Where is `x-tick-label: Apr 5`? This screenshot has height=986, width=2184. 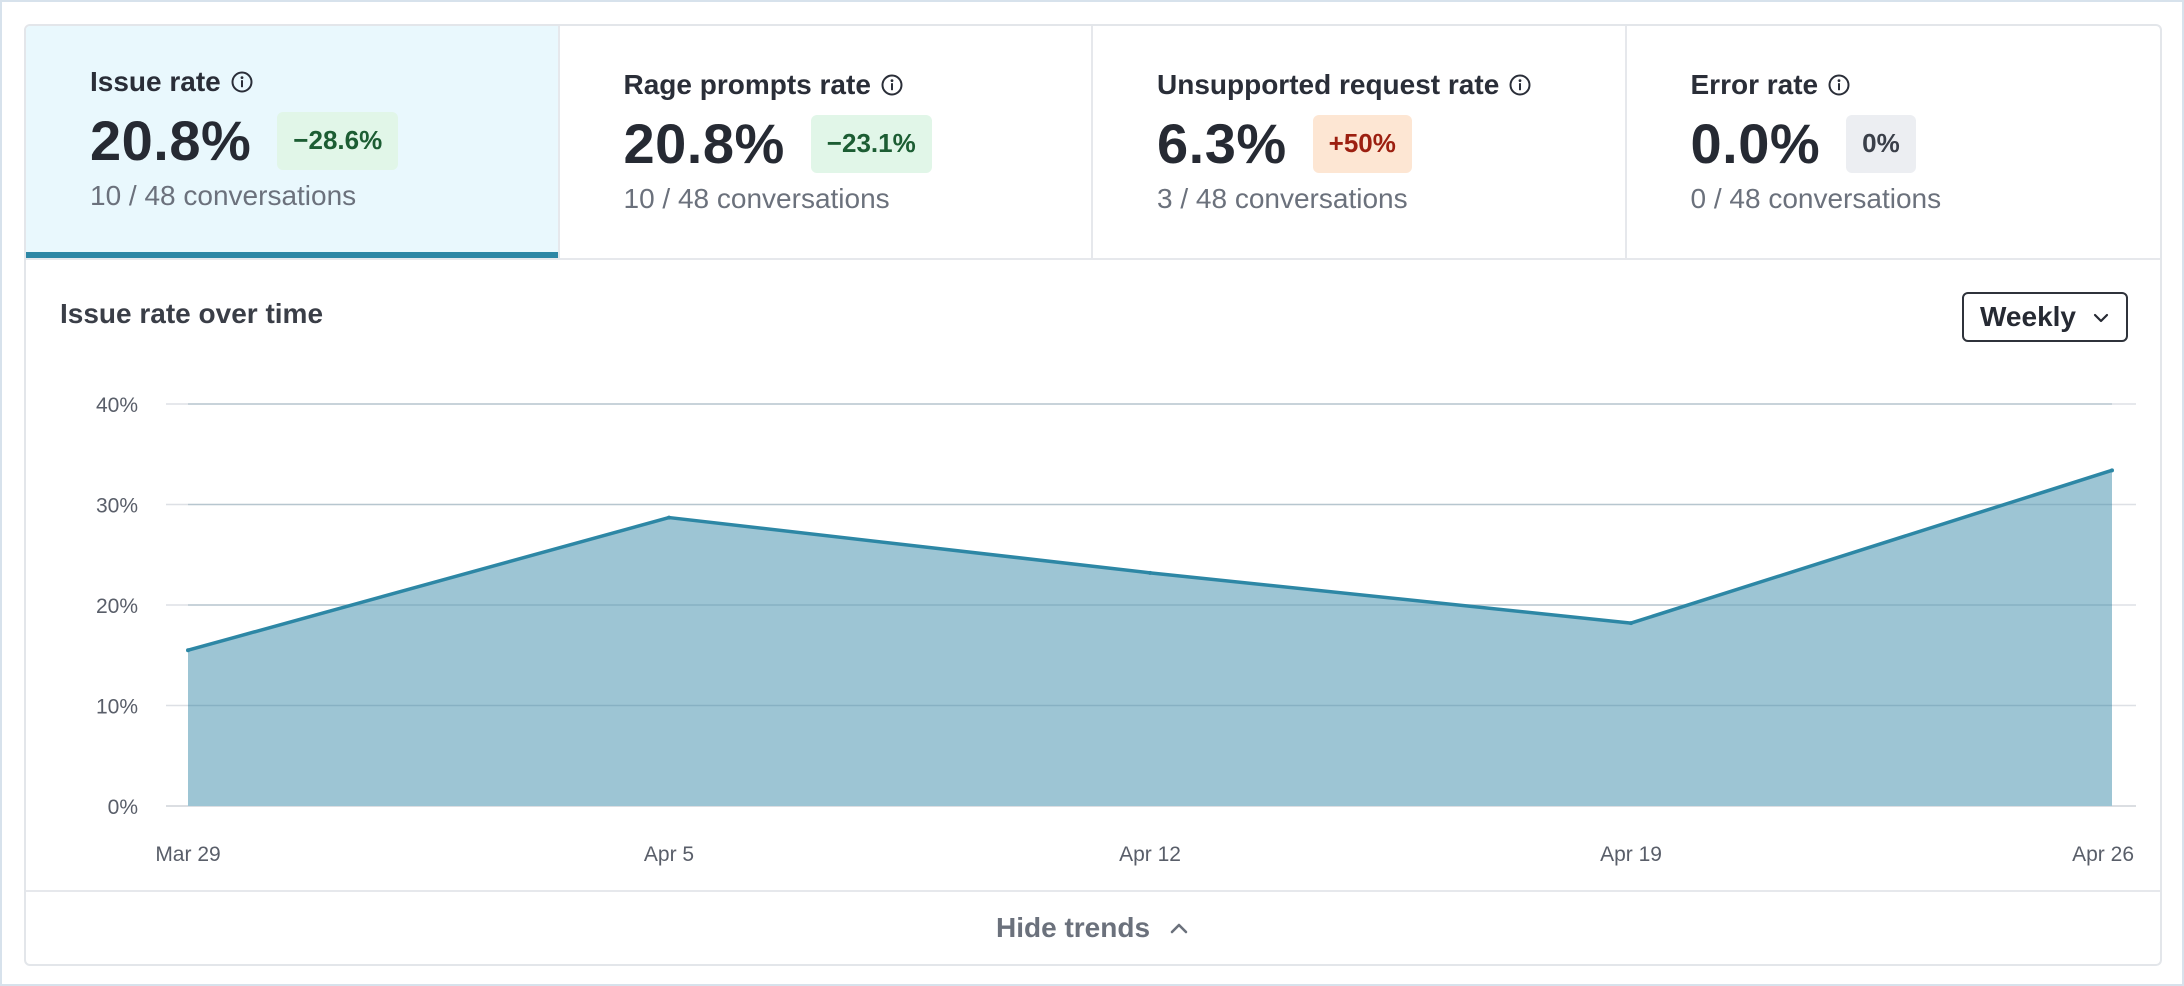
x-tick-label: Apr 5 is located at coordinates (669, 854).